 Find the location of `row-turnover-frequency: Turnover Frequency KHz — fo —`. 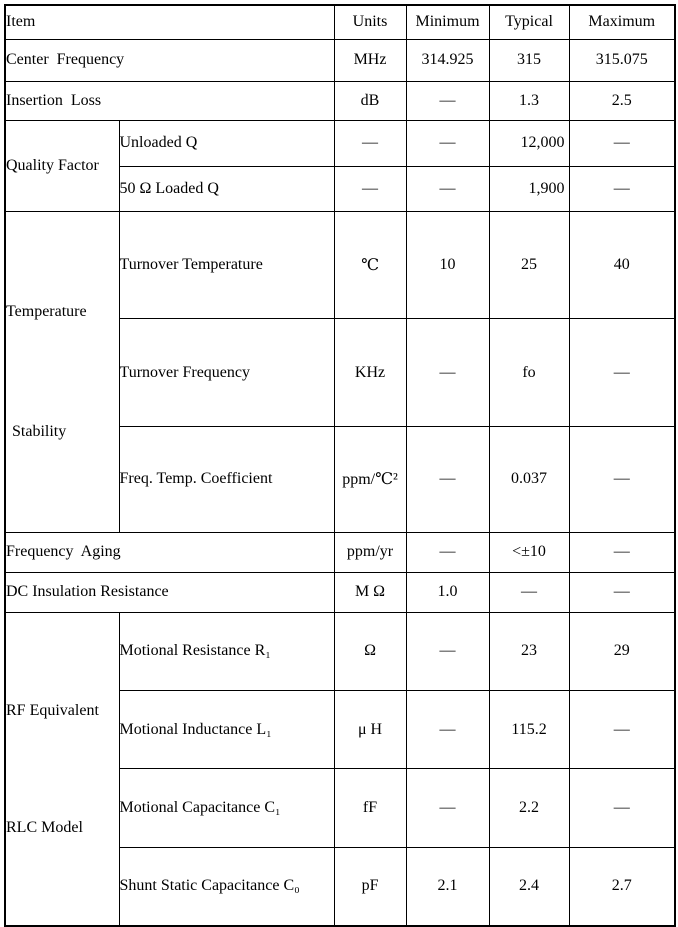

row-turnover-frequency: Turnover Frequency KHz — fo — is located at coordinates (340, 373).